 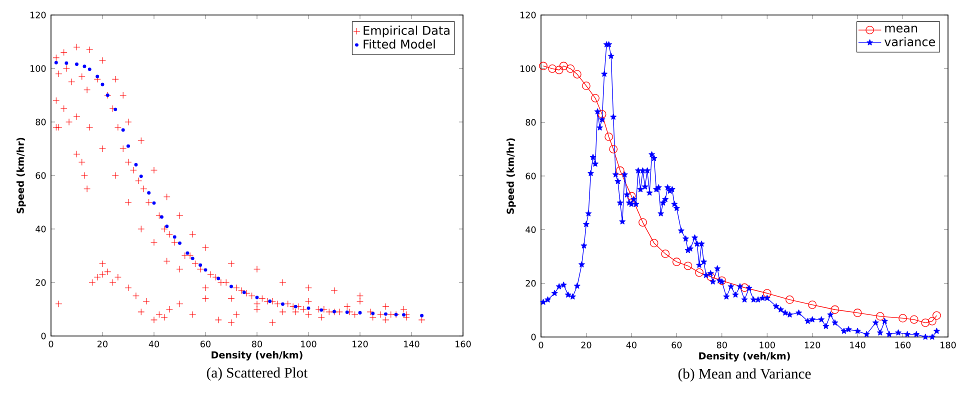 What do you see at coordinates (948, 345) in the screenshot?
I see `x-tick-label: 180` at bounding box center [948, 345].